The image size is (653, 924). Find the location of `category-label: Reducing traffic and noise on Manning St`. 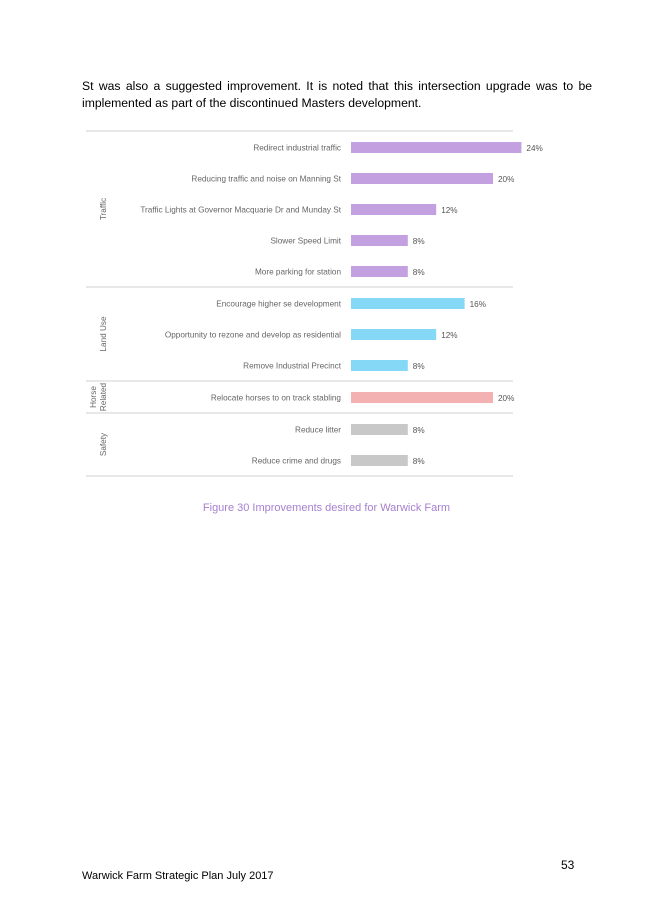

category-label: Reducing traffic and noise on Manning St is located at coordinates (266, 179).